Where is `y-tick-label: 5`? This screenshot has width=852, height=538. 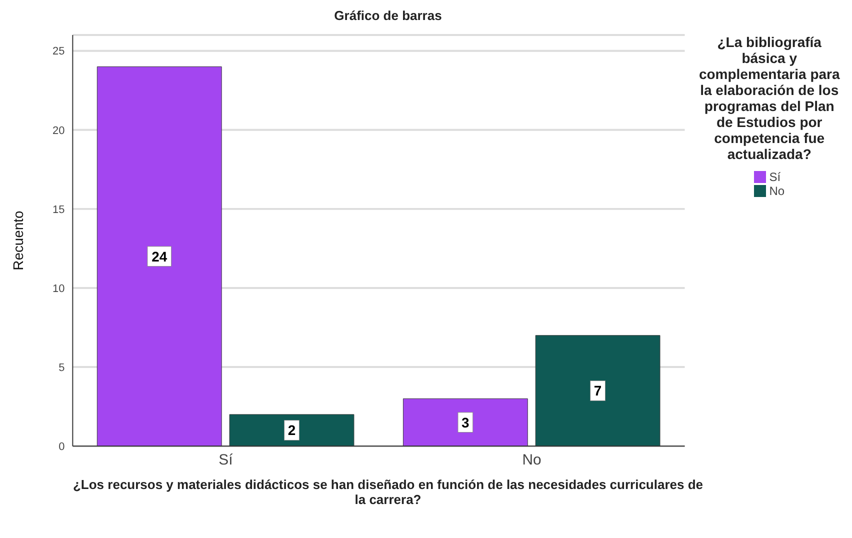 y-tick-label: 5 is located at coordinates (61, 368).